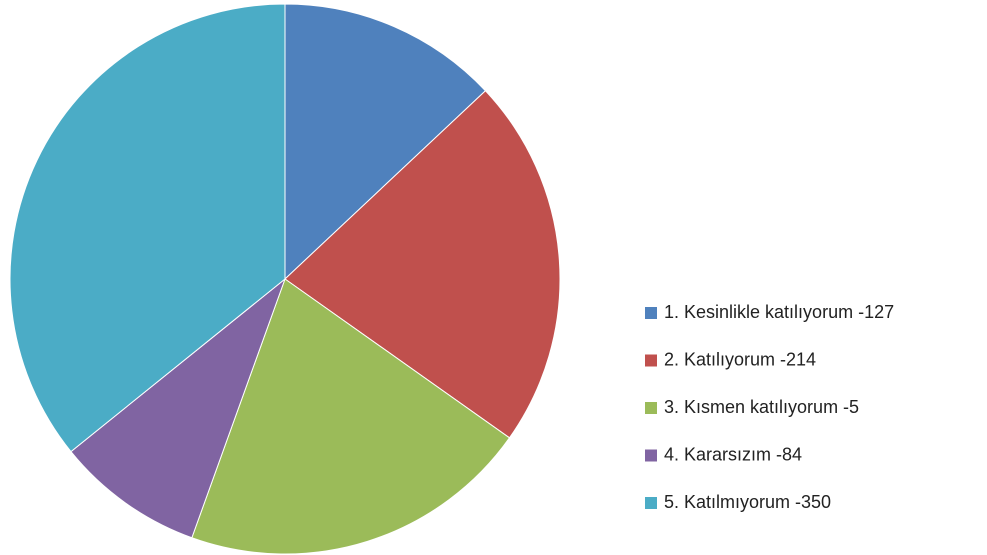 This screenshot has width=987, height=555. I want to click on legend-label: 2. Katılıyorum -214, so click(740, 359).